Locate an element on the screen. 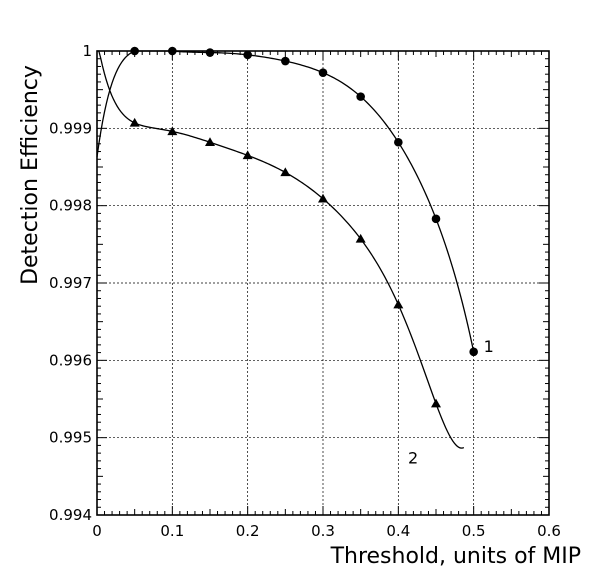 The height and width of the screenshot is (588, 591). series-label-1: 1 is located at coordinates (489, 346).